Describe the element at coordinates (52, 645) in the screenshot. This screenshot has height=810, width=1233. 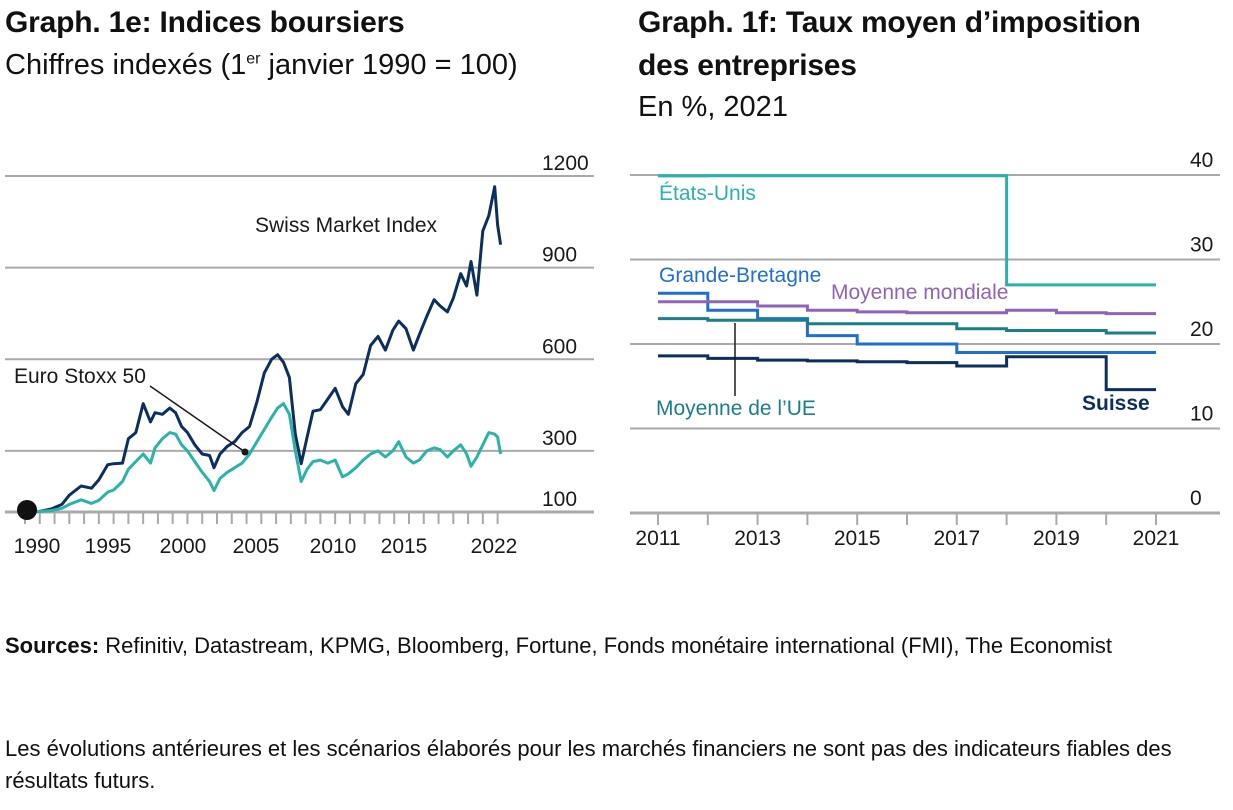
I see `sources-label: Sources:` at that location.